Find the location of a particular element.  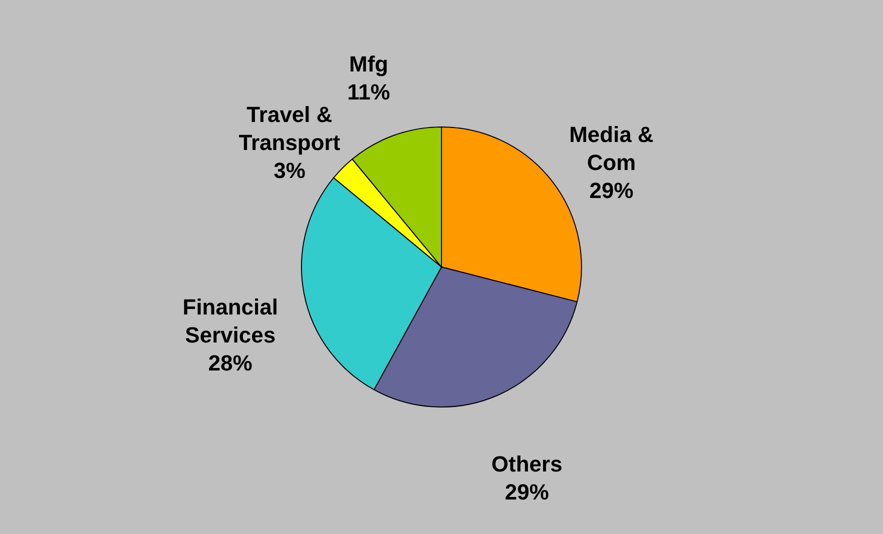

slice-label: Mfg is located at coordinates (368, 64).